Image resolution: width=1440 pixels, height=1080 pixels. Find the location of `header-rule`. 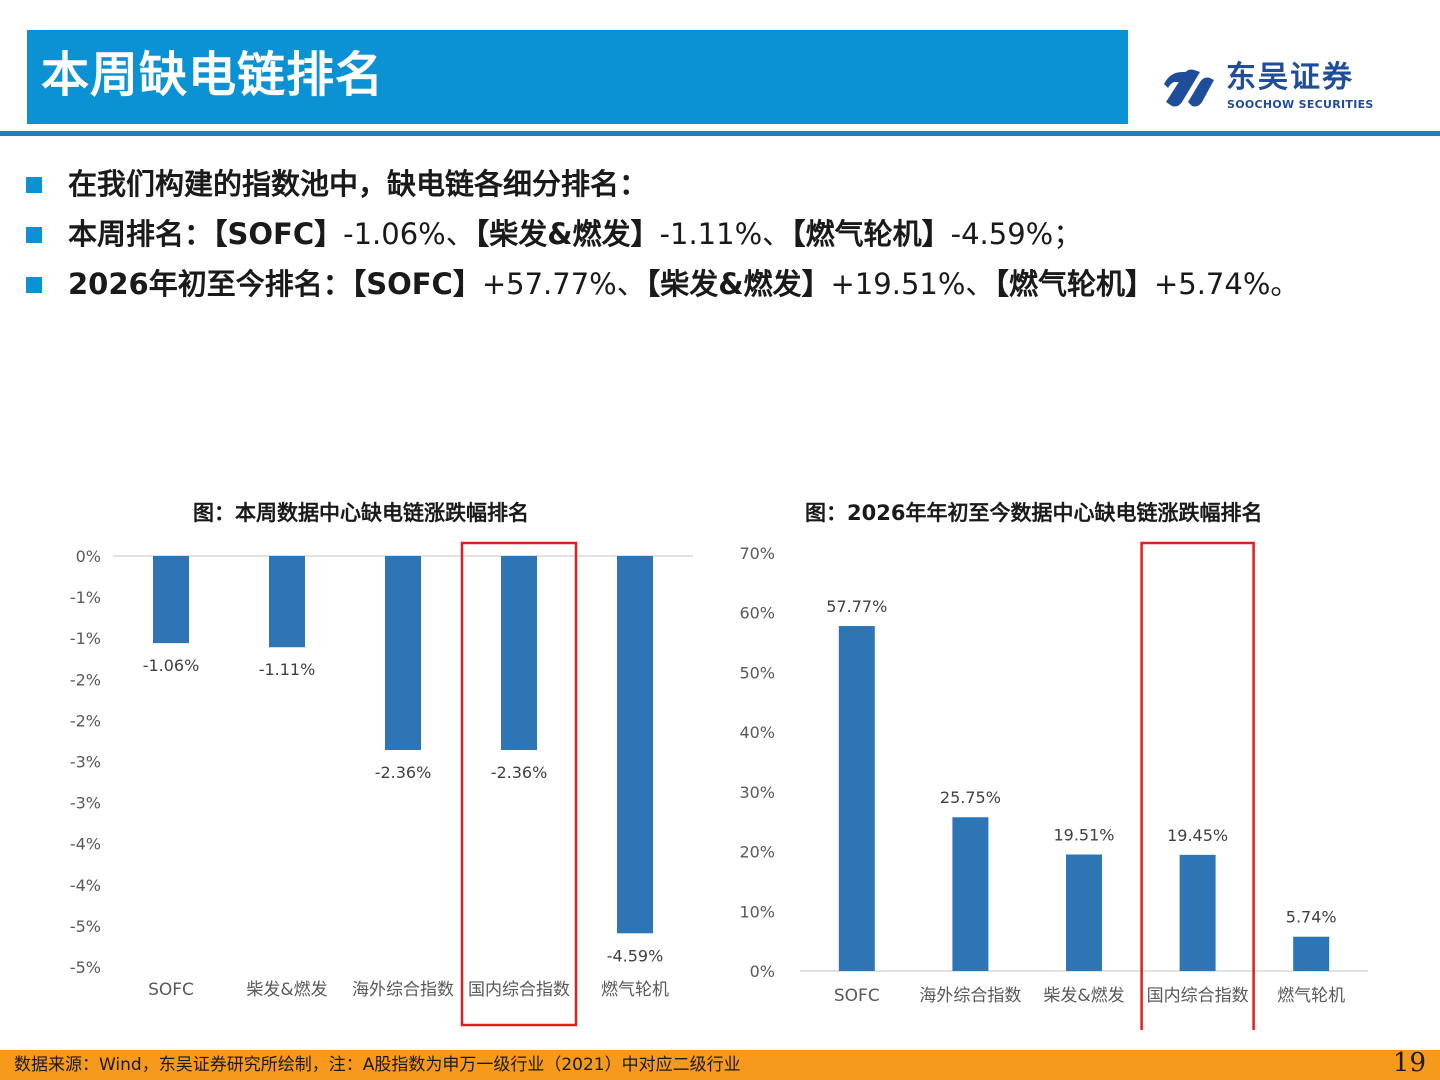

header-rule is located at coordinates (720, 133).